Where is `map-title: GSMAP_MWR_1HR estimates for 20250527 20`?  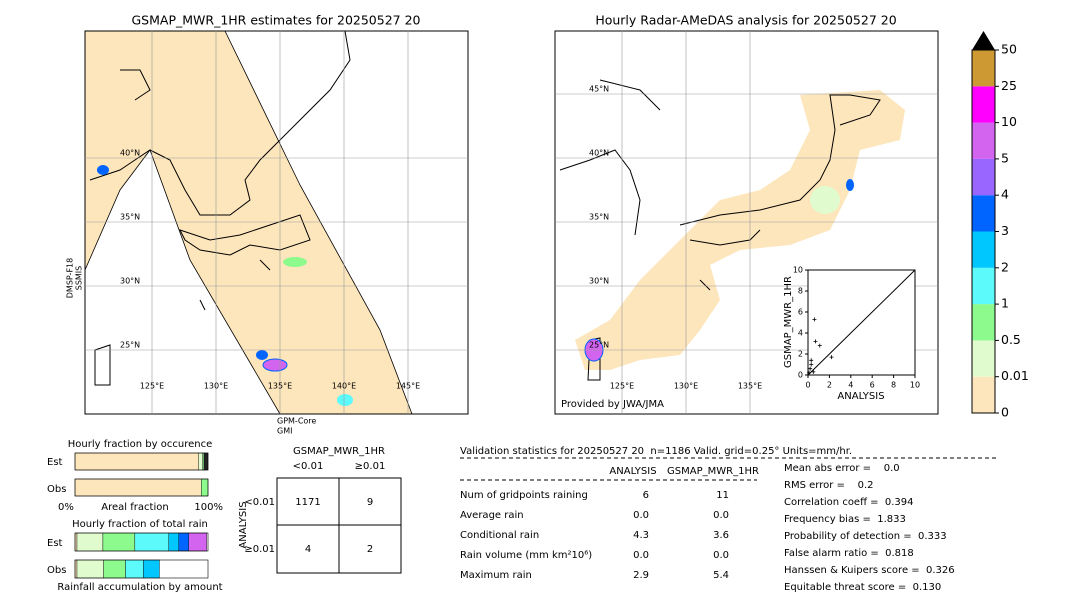
map-title: GSMAP_MWR_1HR estimates for 20250527 20 is located at coordinates (276, 20).